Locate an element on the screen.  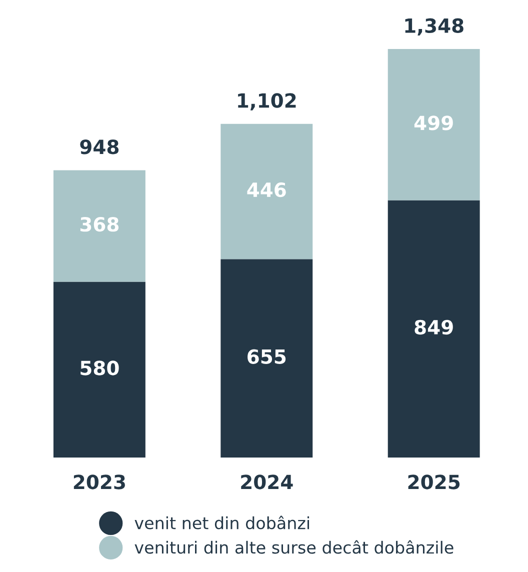
legend-label: venit net din dobânzi is located at coordinates (222, 523).